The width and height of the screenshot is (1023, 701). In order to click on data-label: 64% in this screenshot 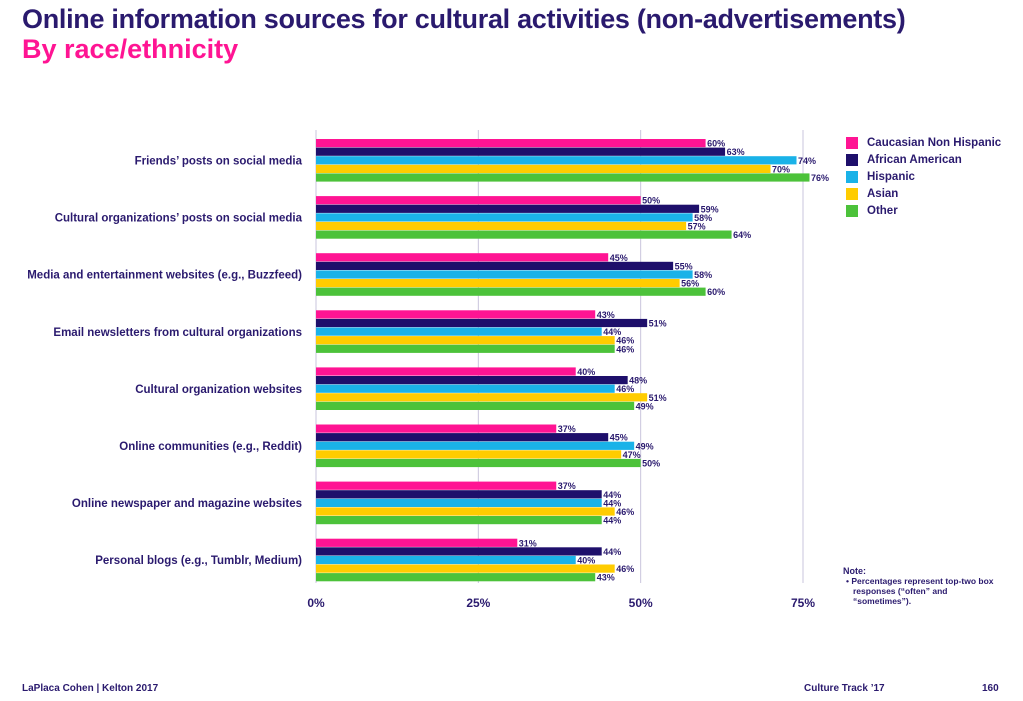, I will do `click(742, 235)`.